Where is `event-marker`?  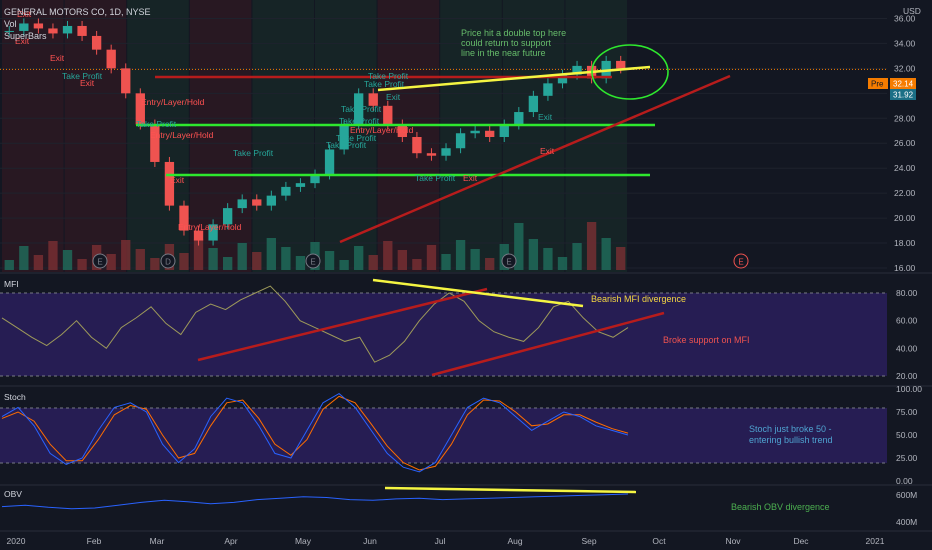 event-marker is located at coordinates (100, 261).